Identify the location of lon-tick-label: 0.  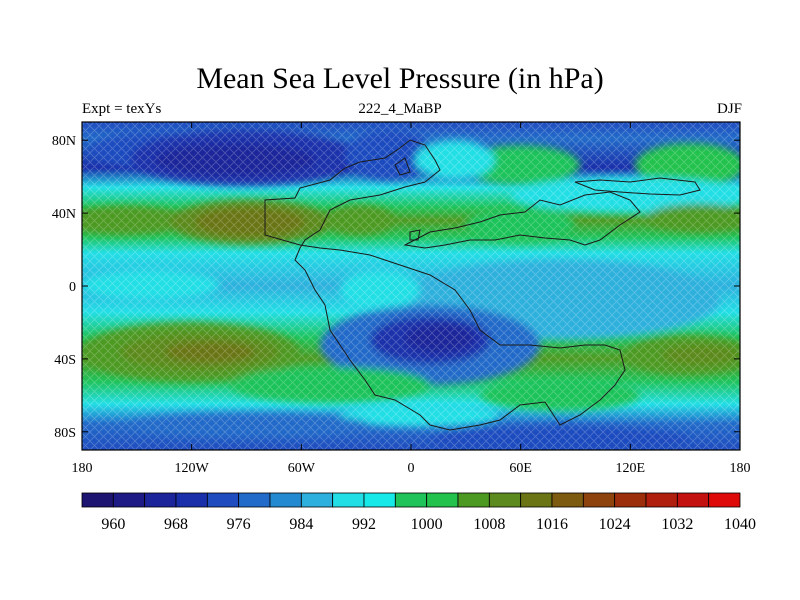
(411, 468).